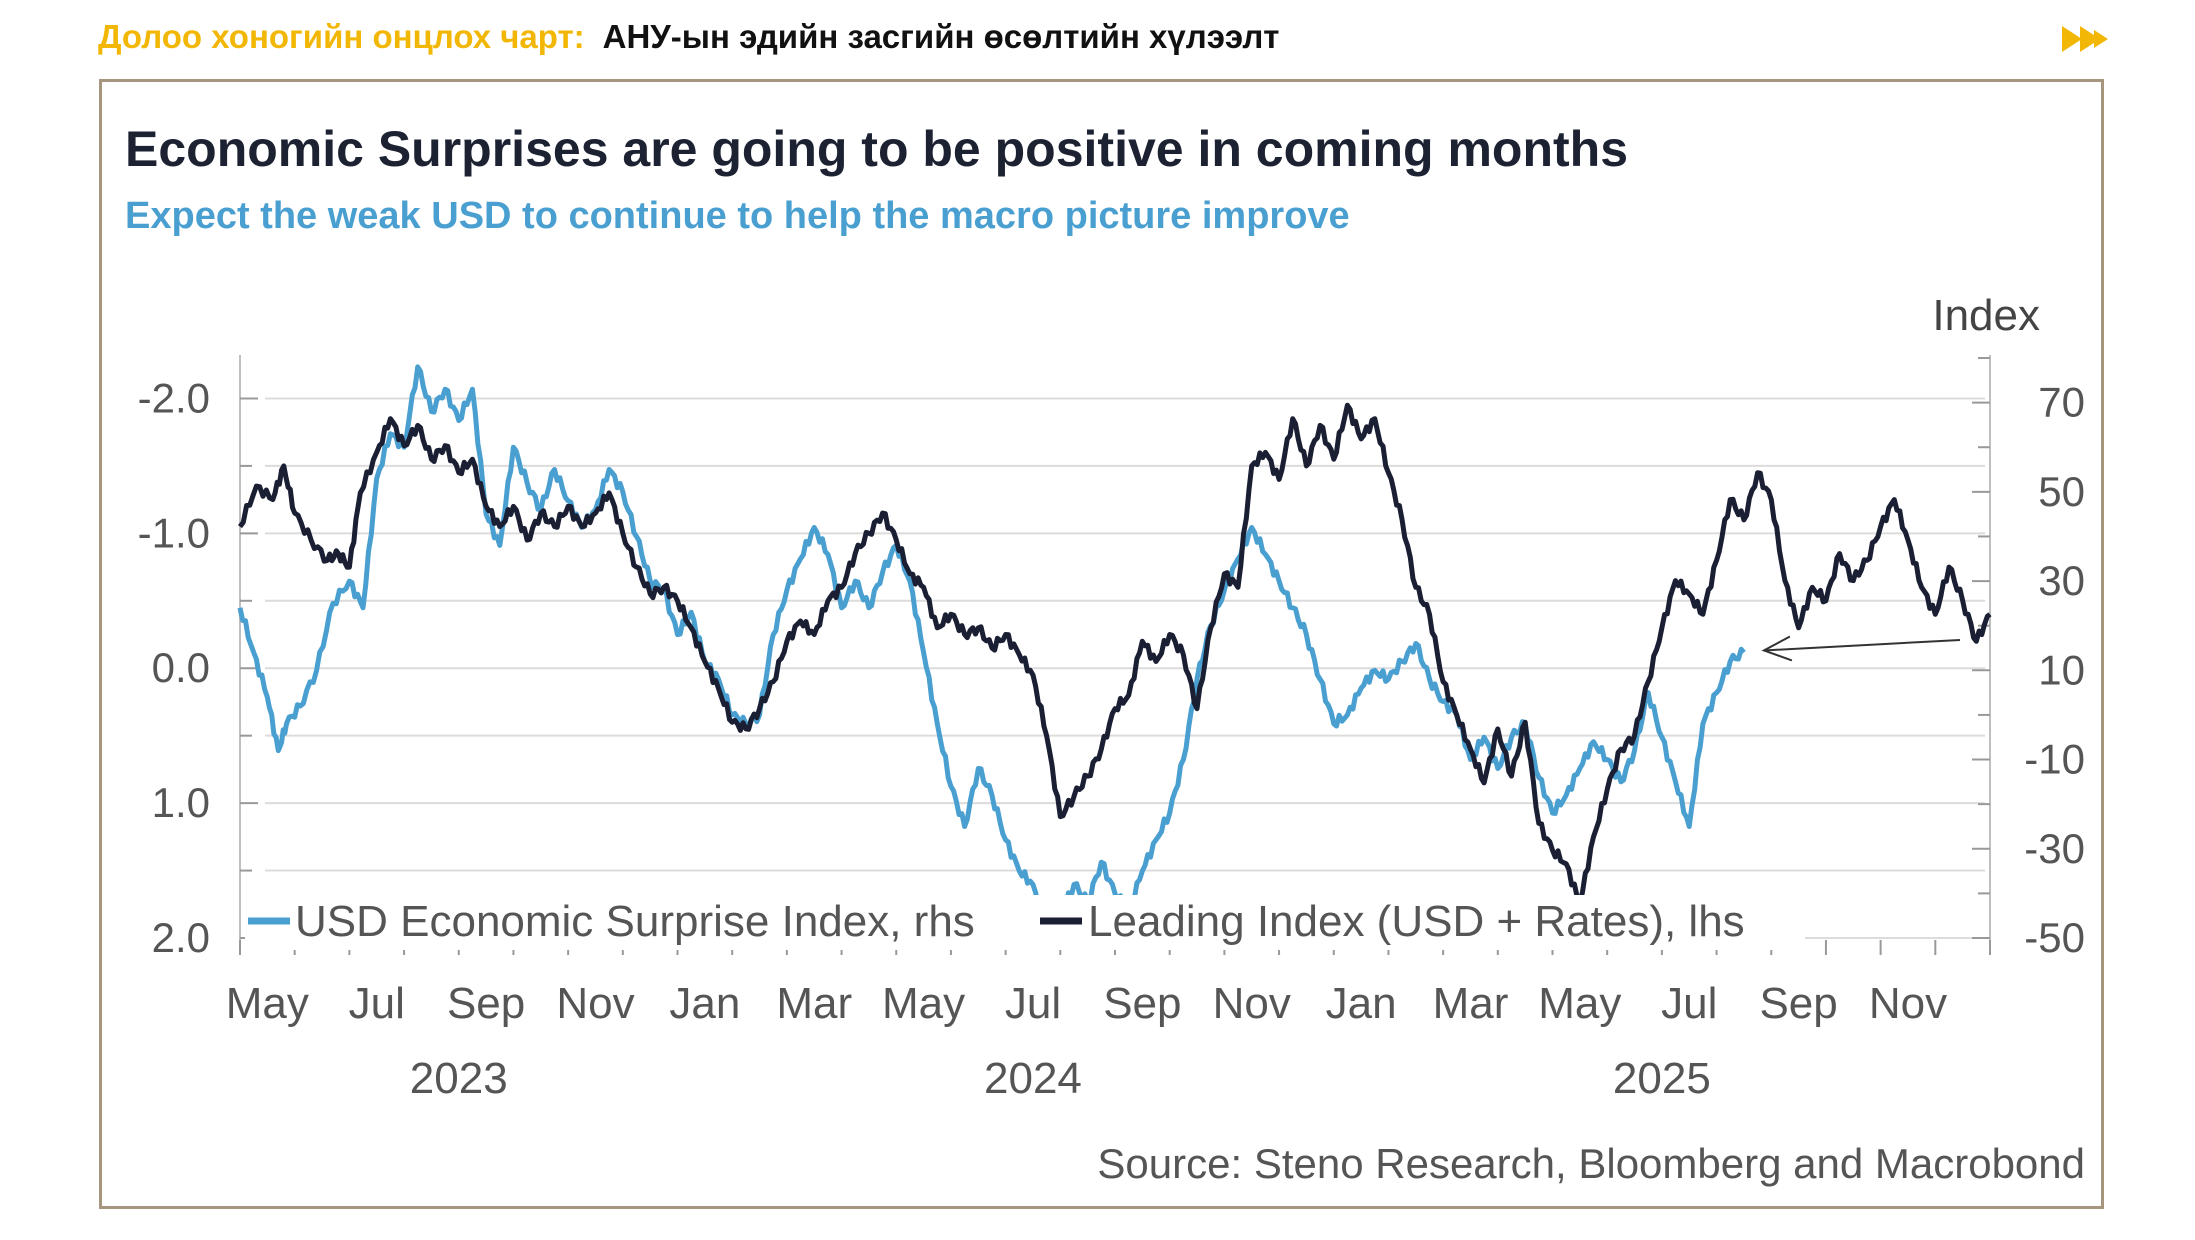 Image resolution: width=2195 pixels, height=1240 pixels. I want to click on right-axis-label: Index, so click(1986, 315).